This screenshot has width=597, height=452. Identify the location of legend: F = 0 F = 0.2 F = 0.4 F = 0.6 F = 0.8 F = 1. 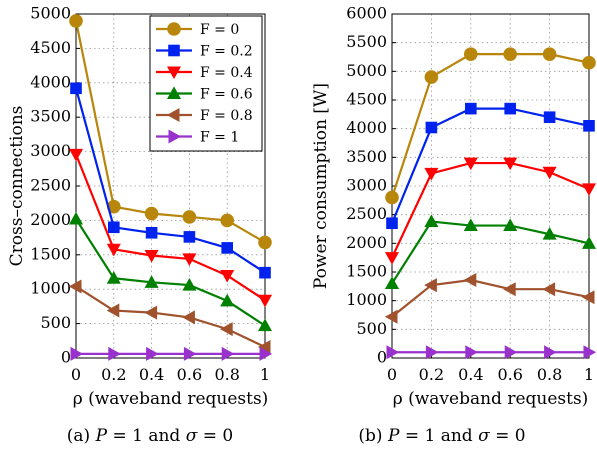
(206, 83).